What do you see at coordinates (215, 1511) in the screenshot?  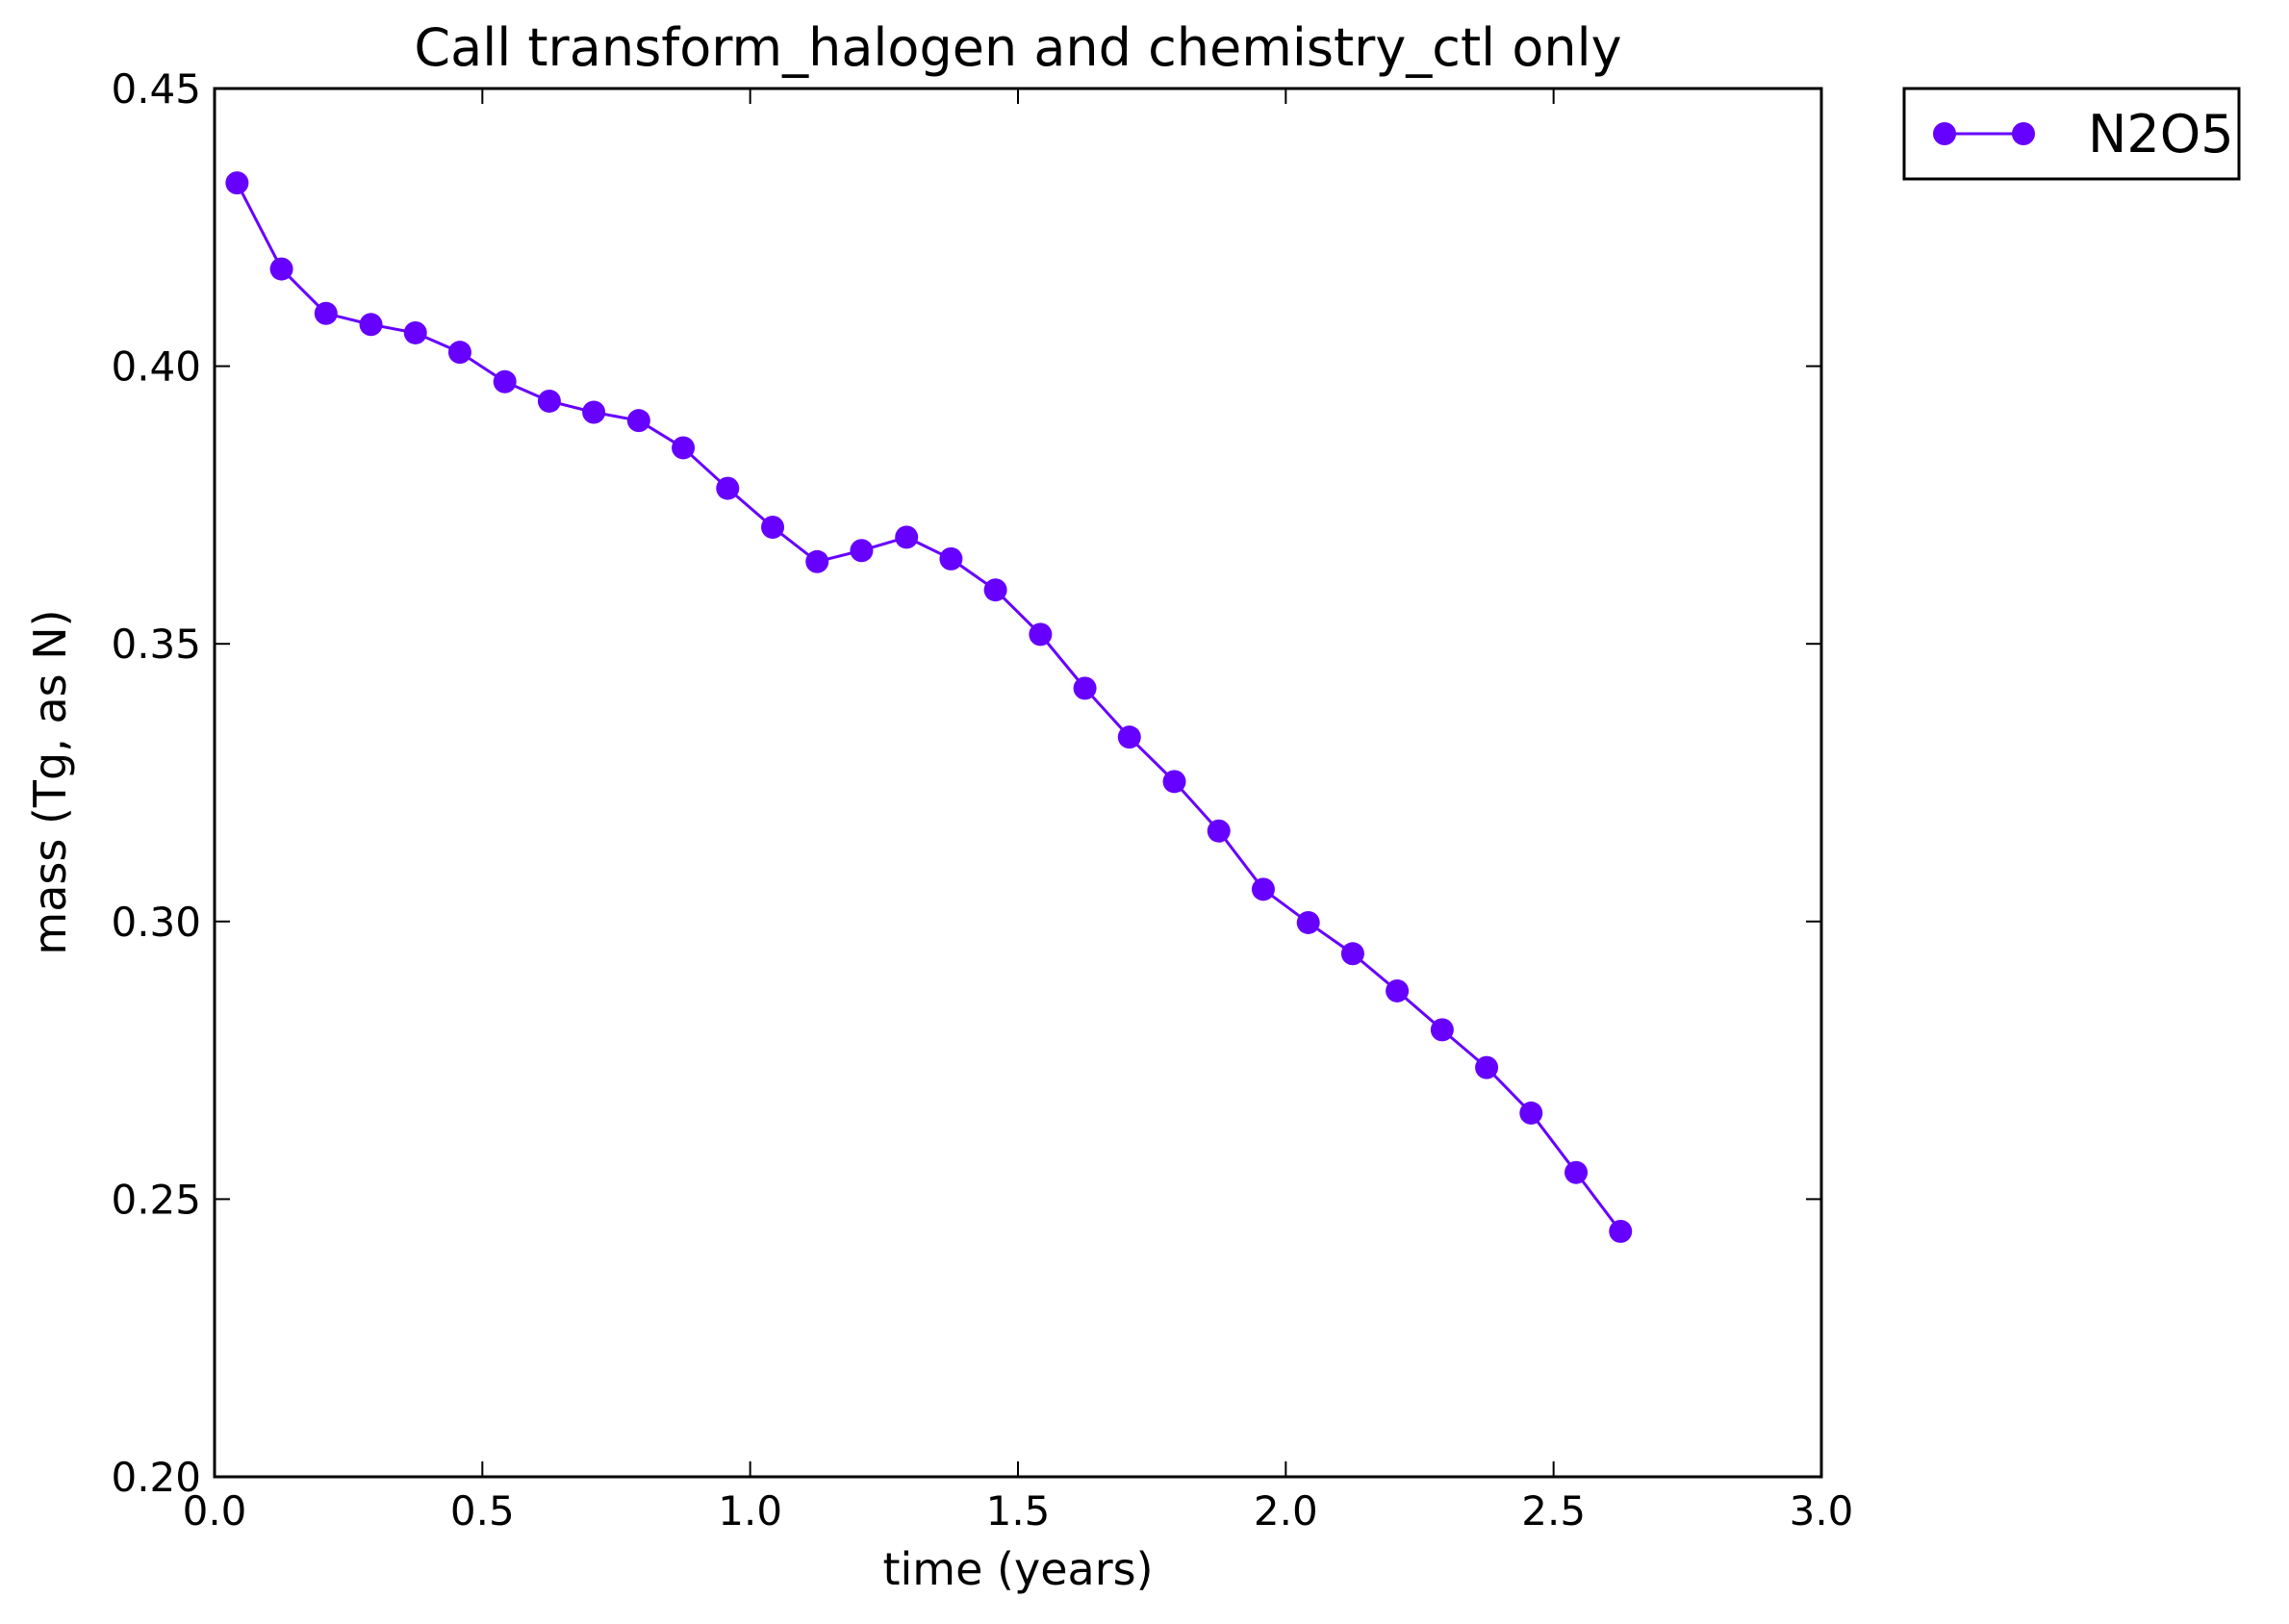 I see `x-tick-label: 0.0` at bounding box center [215, 1511].